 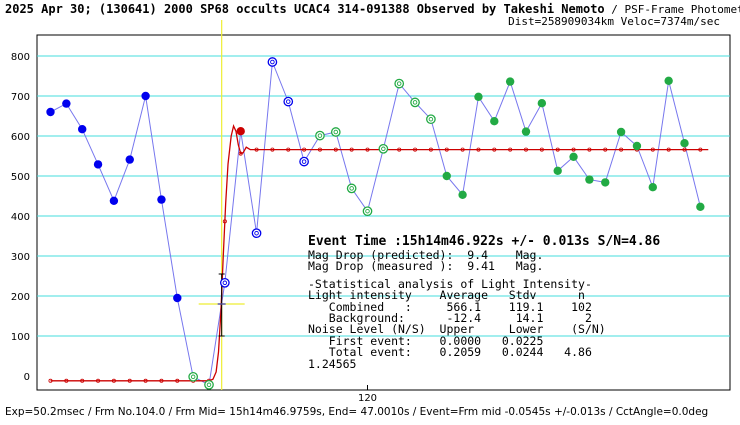 What do you see at coordinates (446, 295) in the screenshot?
I see `stats-line: Light intensity Average Stdv n` at bounding box center [446, 295].